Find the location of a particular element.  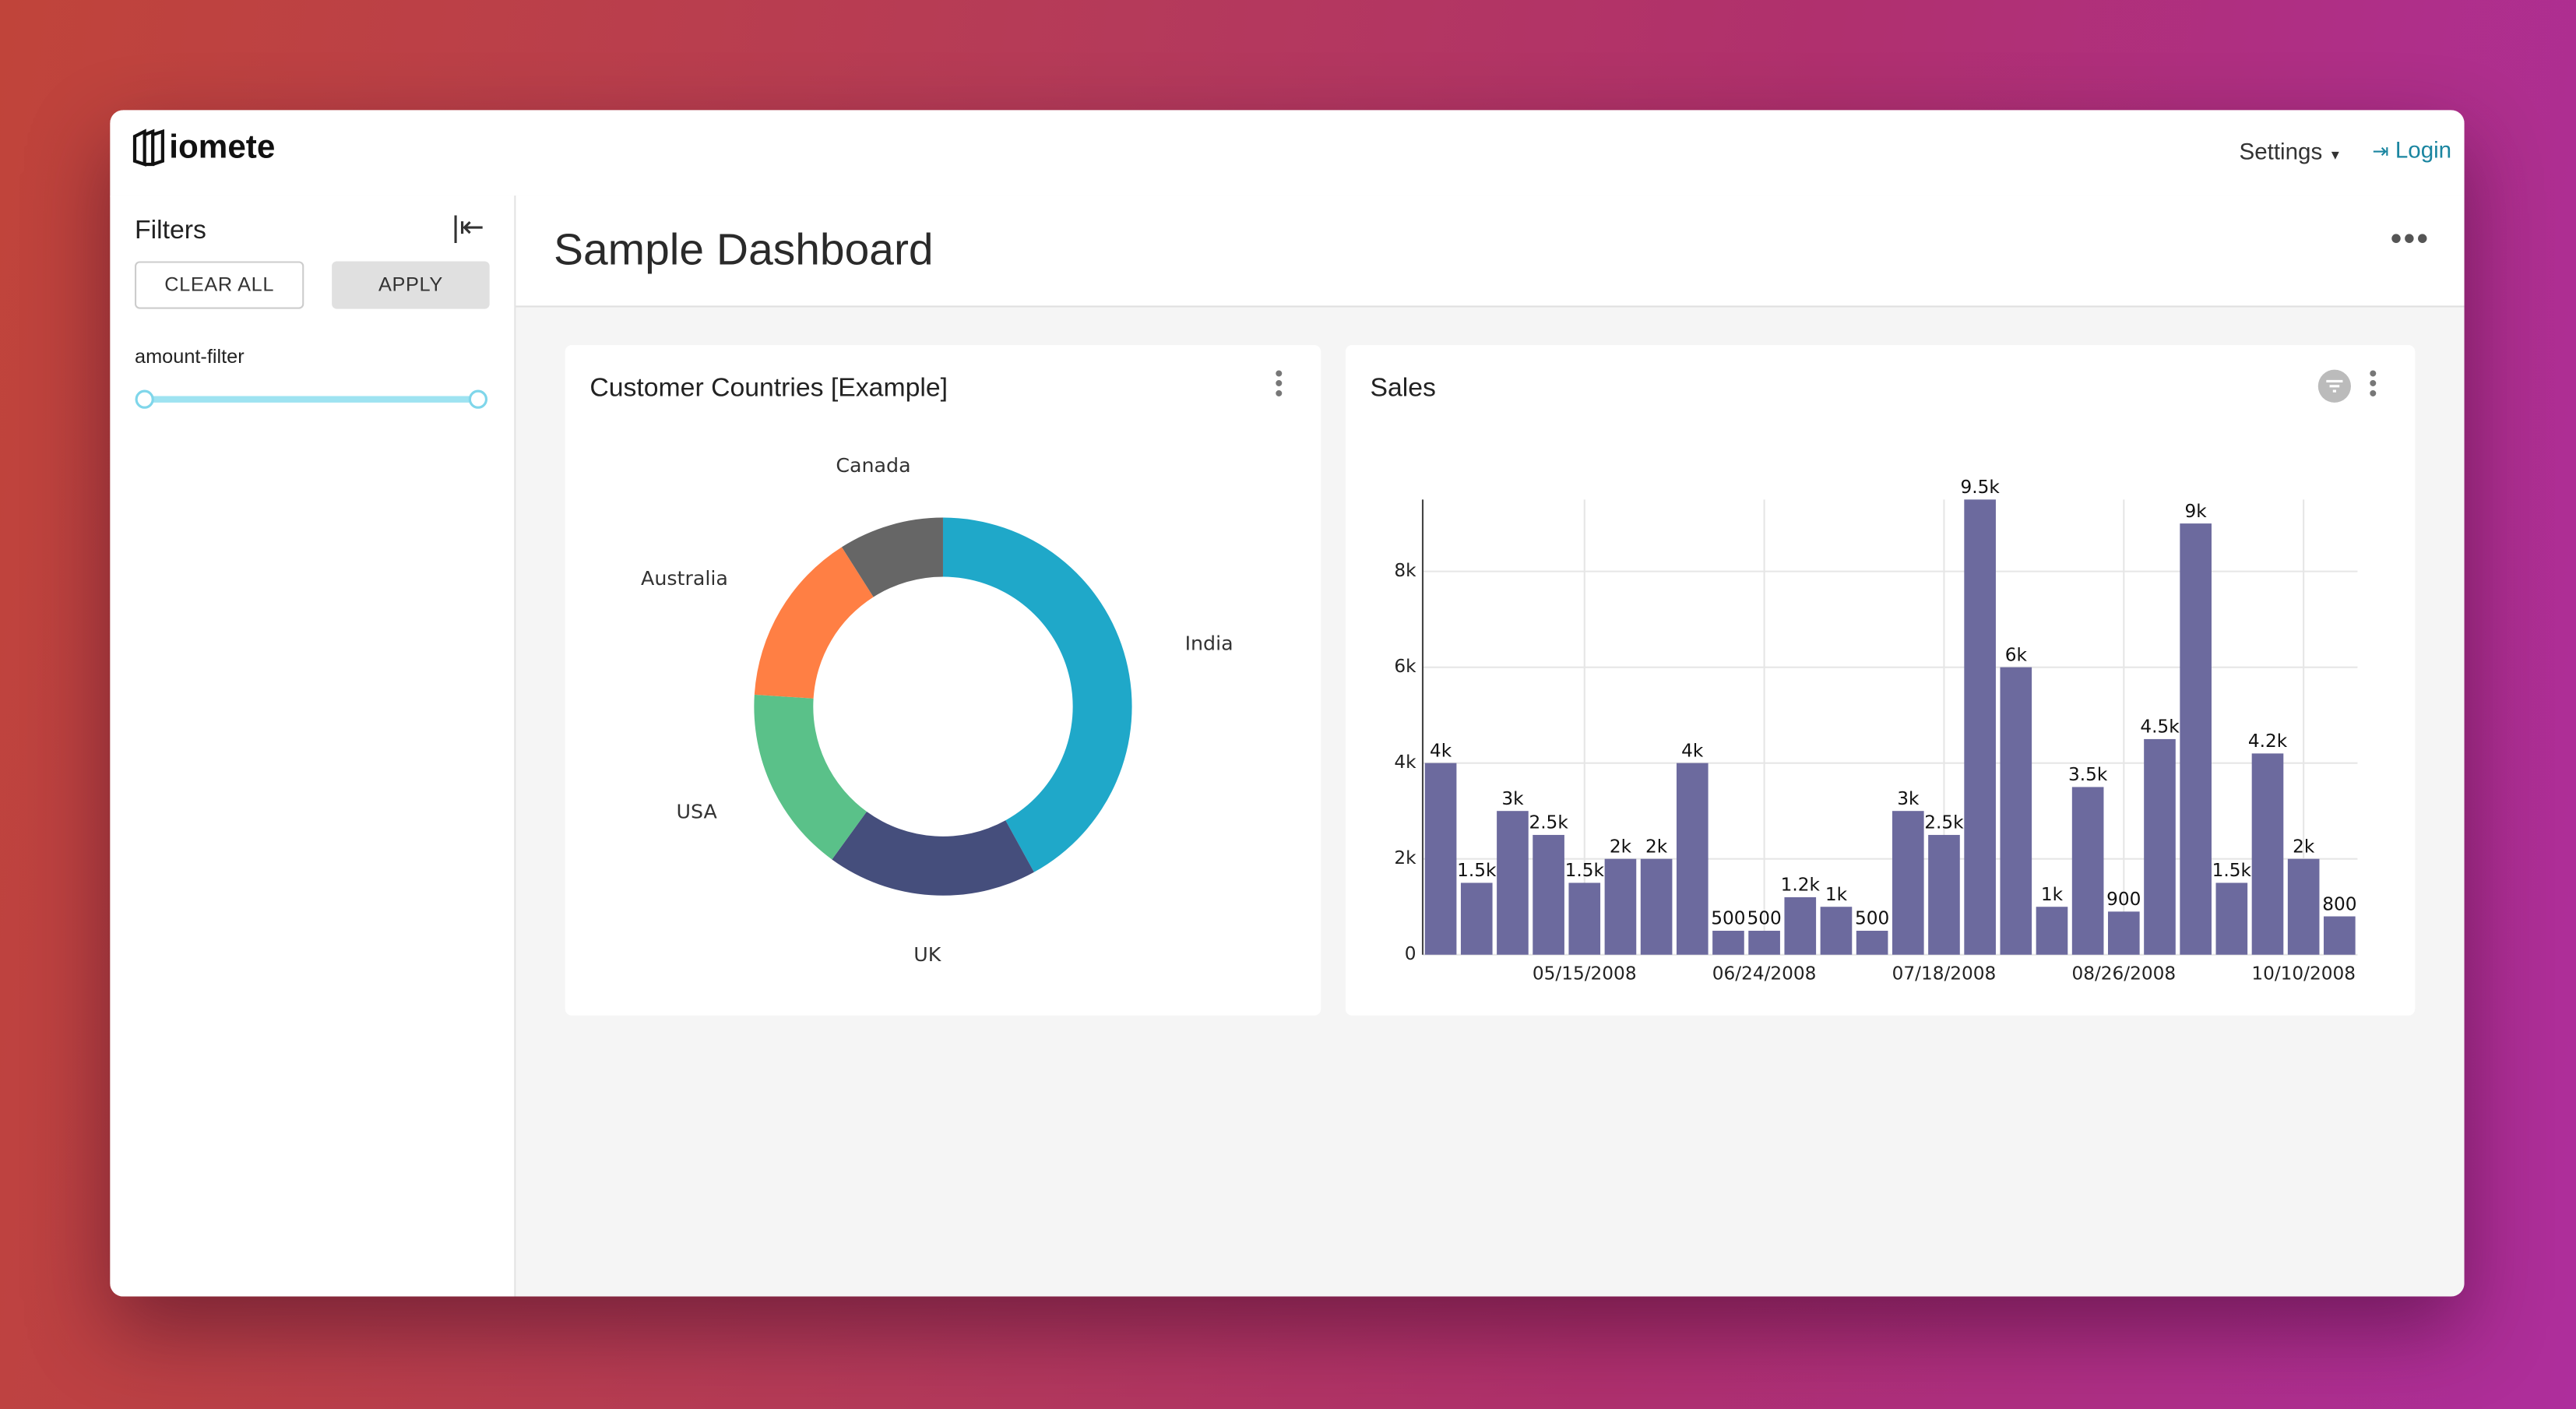

x-tick-label: 10/10/2008 is located at coordinates (2303, 974).